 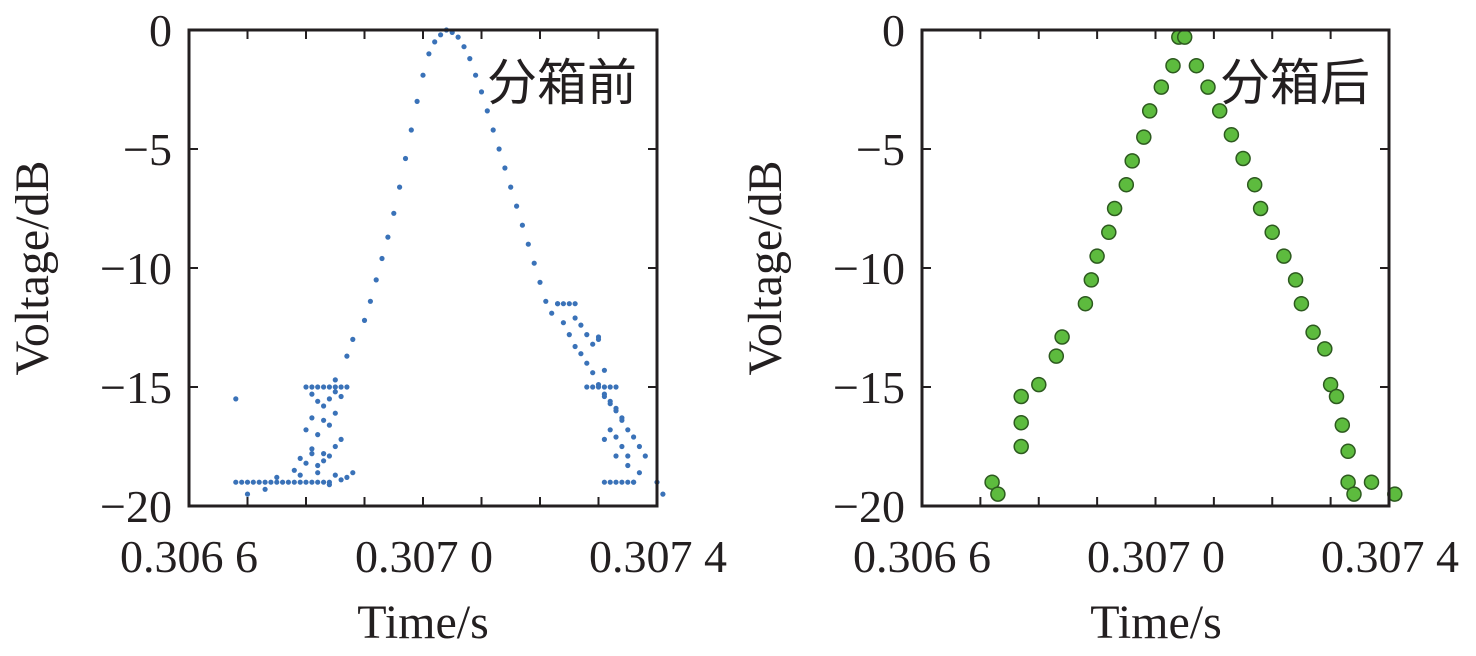 What do you see at coordinates (658, 556) in the screenshot?
I see `left-chart-xtick-label: 0.307 4` at bounding box center [658, 556].